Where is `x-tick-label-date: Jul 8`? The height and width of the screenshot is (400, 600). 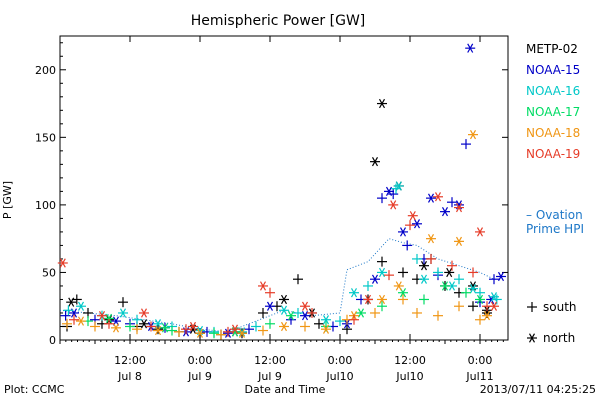 x-tick-label-date: Jul 8 is located at coordinates (129, 376).